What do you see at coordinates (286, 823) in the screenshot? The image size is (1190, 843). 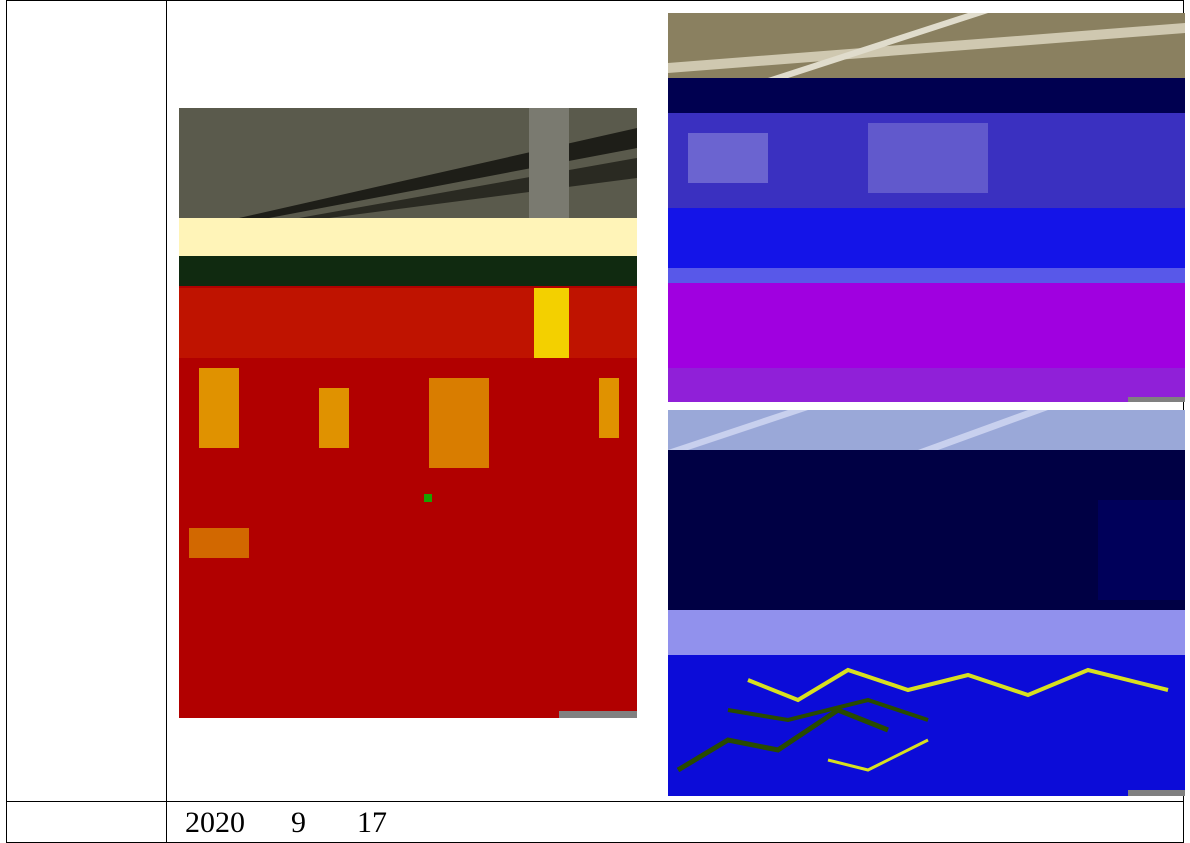 I see `date-text: 2020 9 17` at bounding box center [286, 823].